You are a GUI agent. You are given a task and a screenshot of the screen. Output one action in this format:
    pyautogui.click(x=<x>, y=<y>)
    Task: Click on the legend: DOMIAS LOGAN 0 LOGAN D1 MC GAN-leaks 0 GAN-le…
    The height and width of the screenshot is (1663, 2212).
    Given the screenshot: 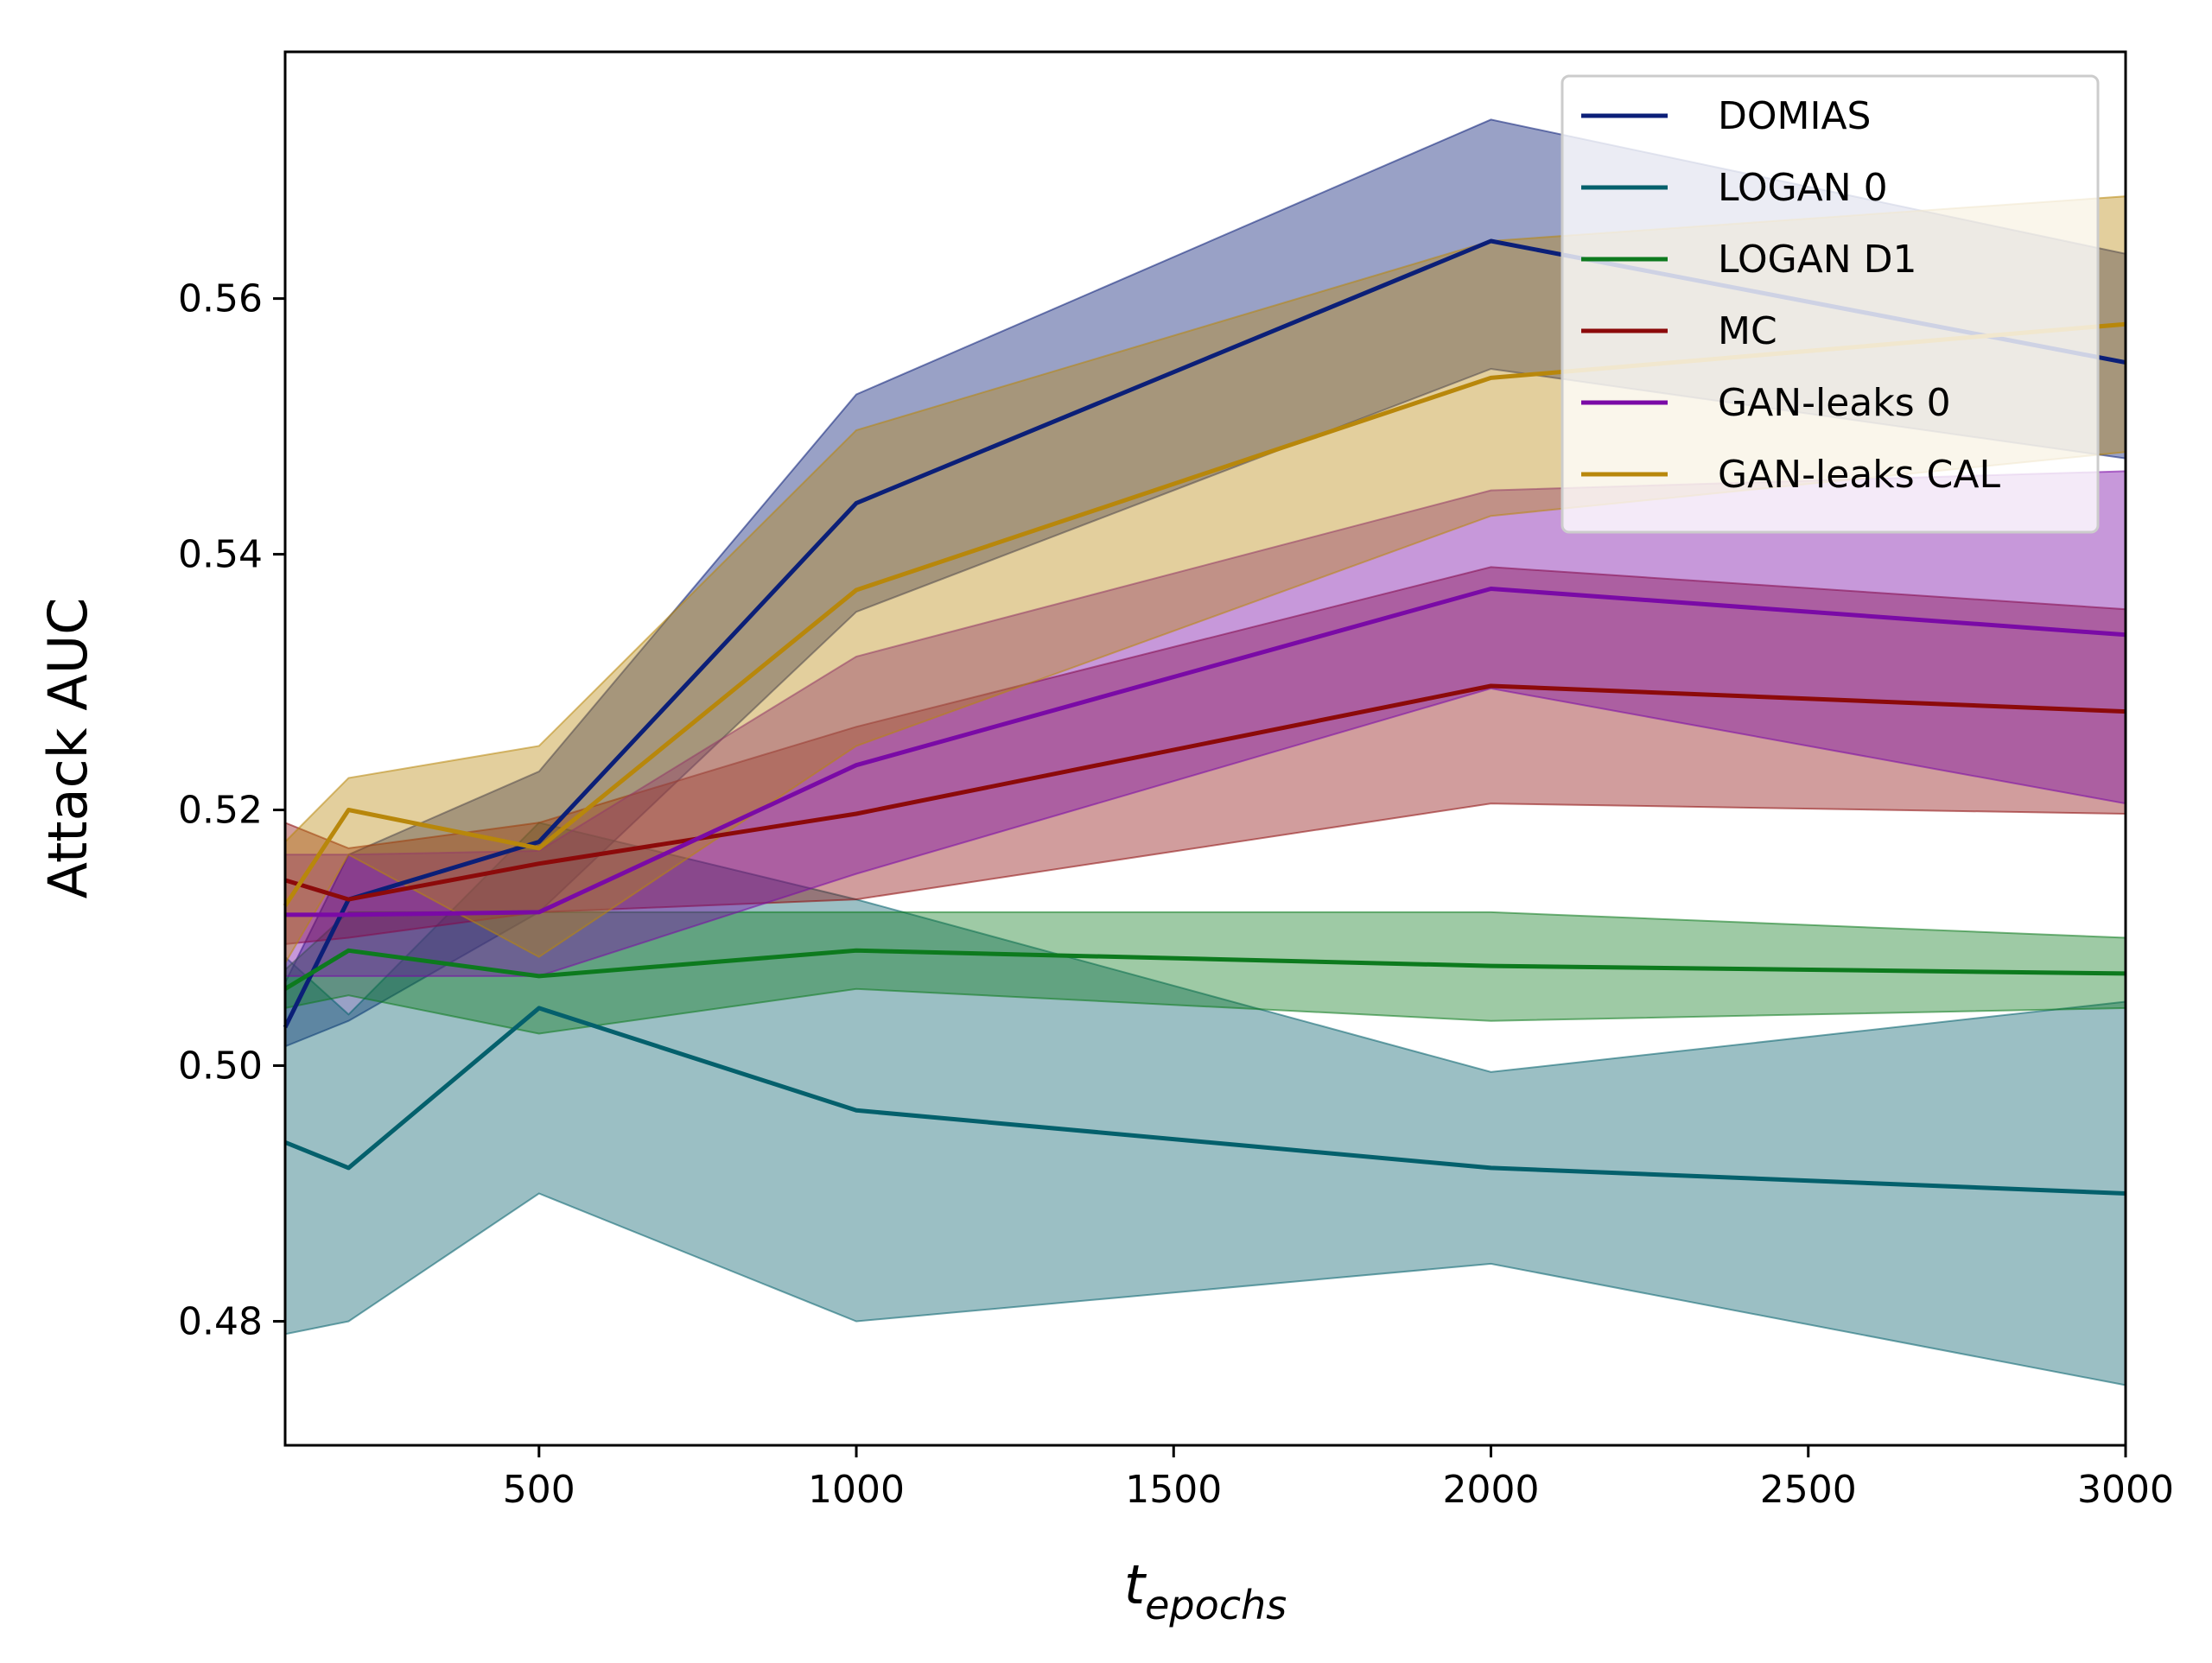 What is the action you would take?
    pyautogui.click(x=1830, y=304)
    